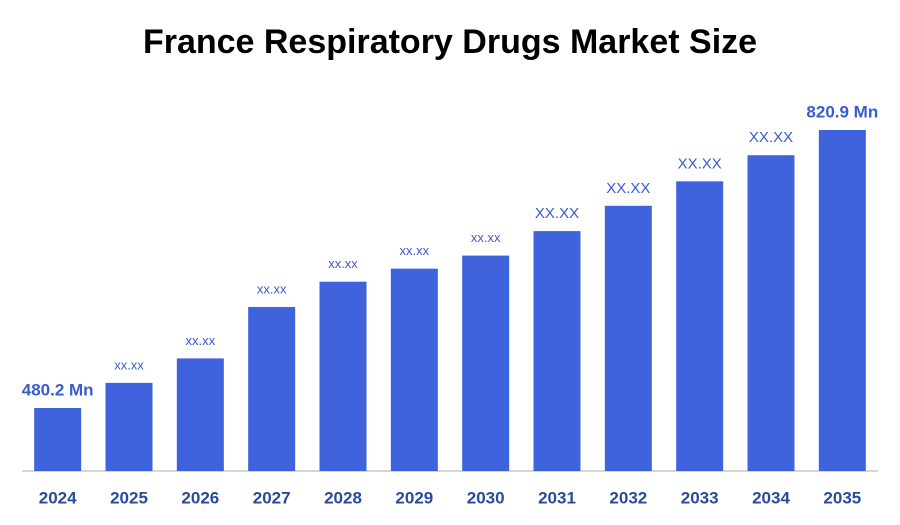 This screenshot has width=900, height=525. I want to click on value-label: 820.9 Mn, so click(842, 111).